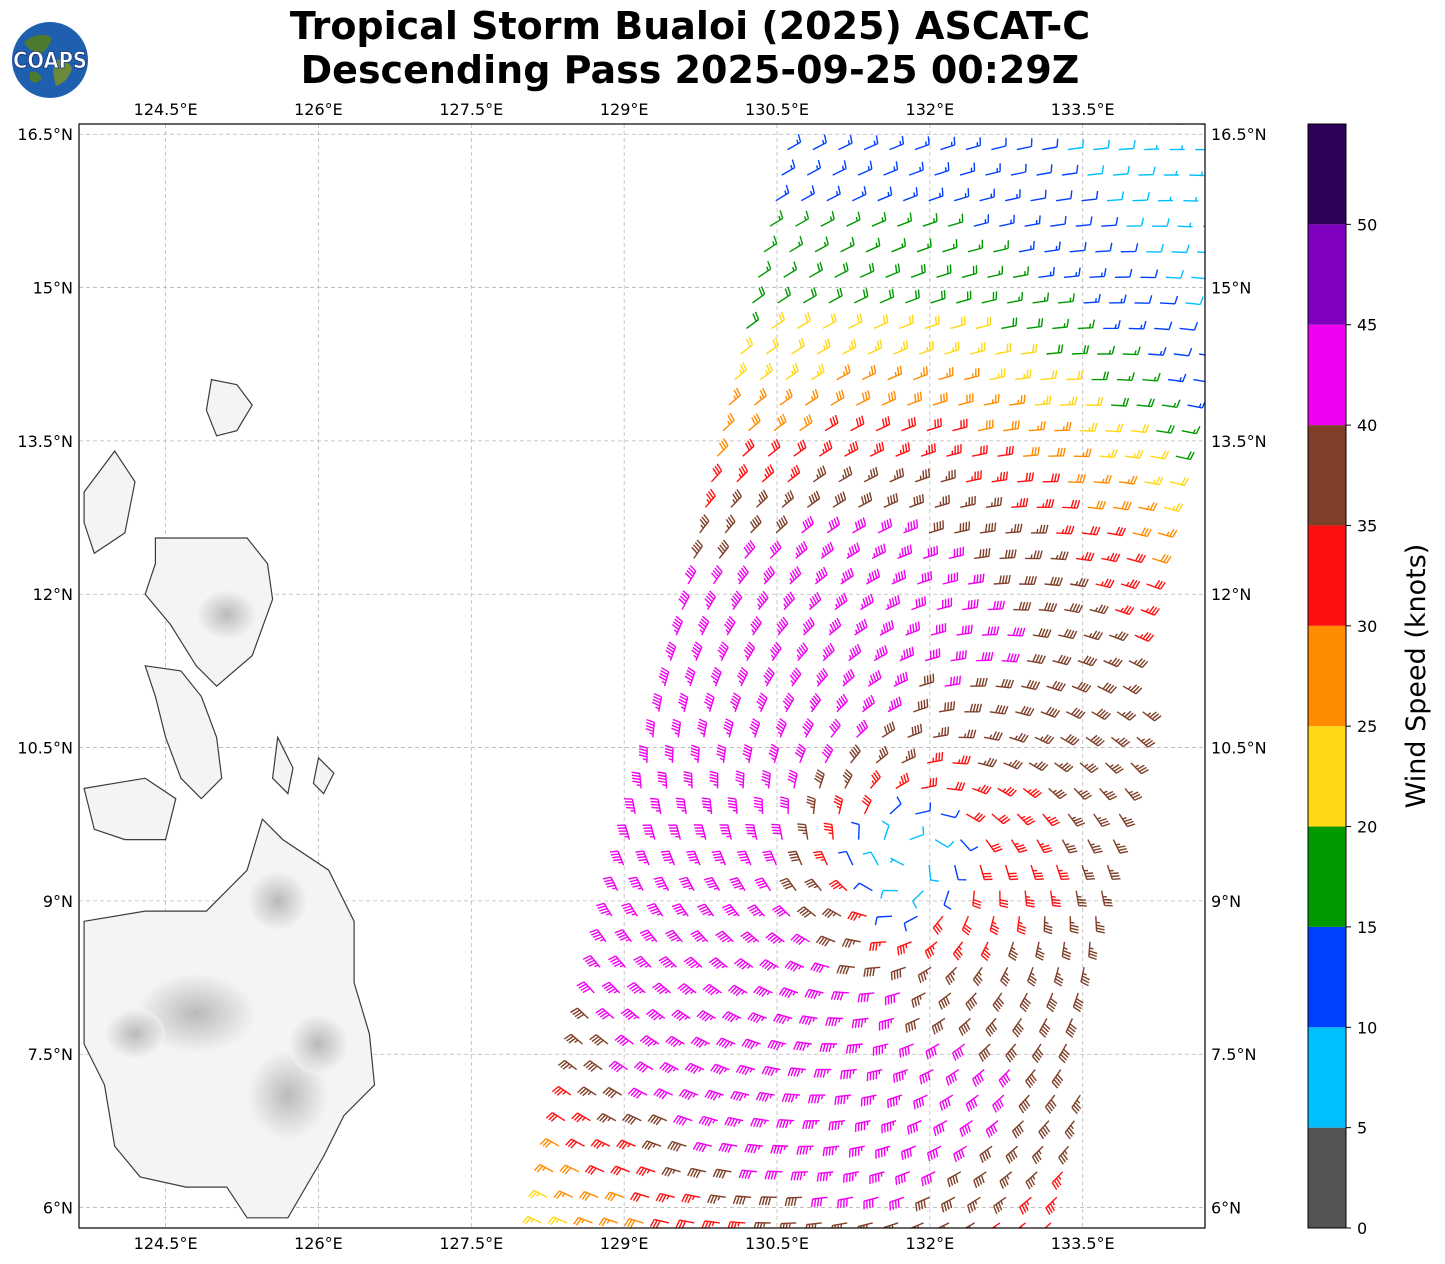 Image resolution: width=1445 pixels, height=1264 pixels. What do you see at coordinates (1233, 1054) in the screenshot?
I see `lat-tick-label-right: 7.5°N` at bounding box center [1233, 1054].